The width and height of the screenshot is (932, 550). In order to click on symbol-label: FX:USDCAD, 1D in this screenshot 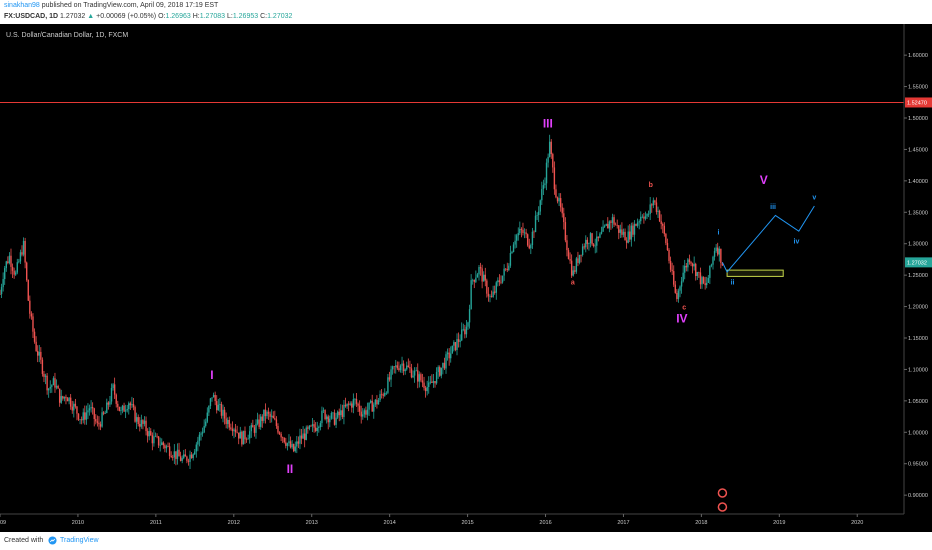, I will do `click(31, 16)`.